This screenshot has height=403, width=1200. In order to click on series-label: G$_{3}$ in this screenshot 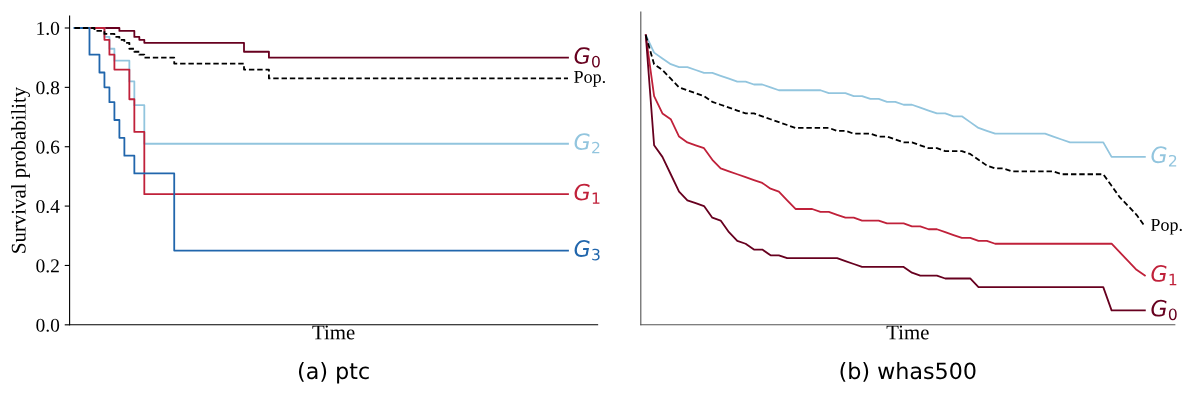, I will do `click(587, 250)`.